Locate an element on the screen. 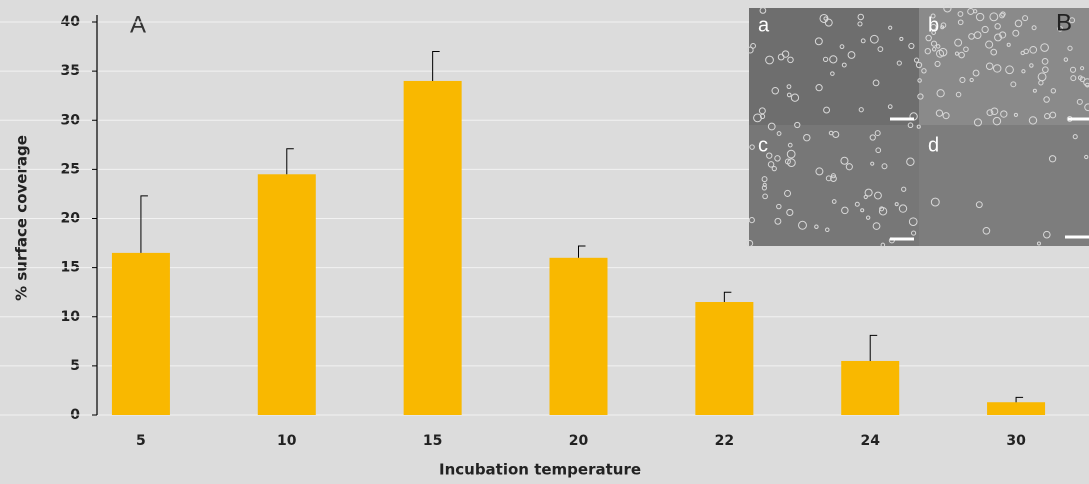 This screenshot has width=1089, height=484. x-tick-label: 5 is located at coordinates (141, 441).